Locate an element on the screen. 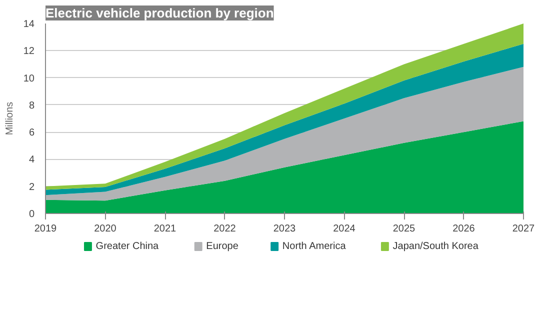 Image resolution: width=553 pixels, height=320 pixels. y-tick-label: 0 is located at coordinates (31, 214).